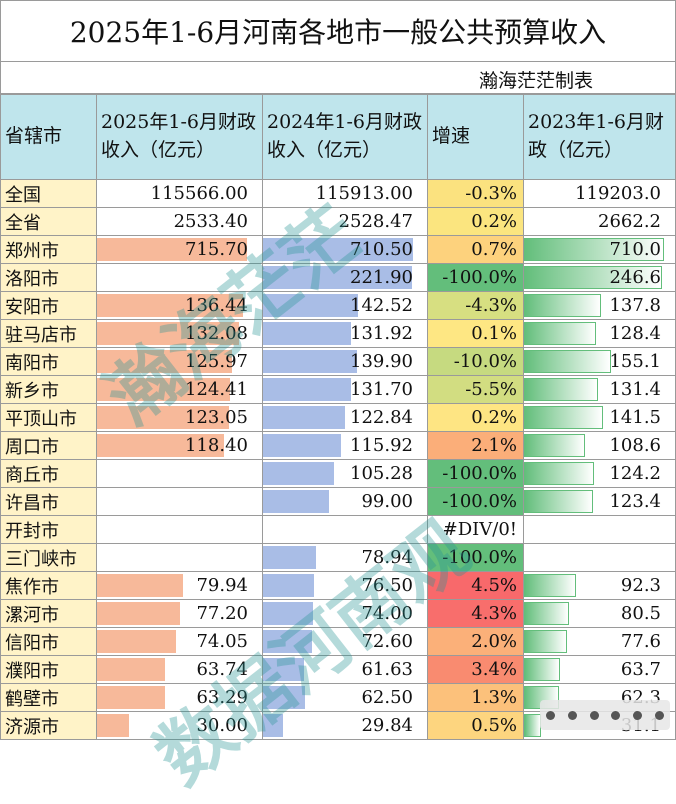 This screenshot has height=804, width=676. I want to click on table-row: 安阳市 136.44 142.52 -4.3% 137.8, so click(338, 305).